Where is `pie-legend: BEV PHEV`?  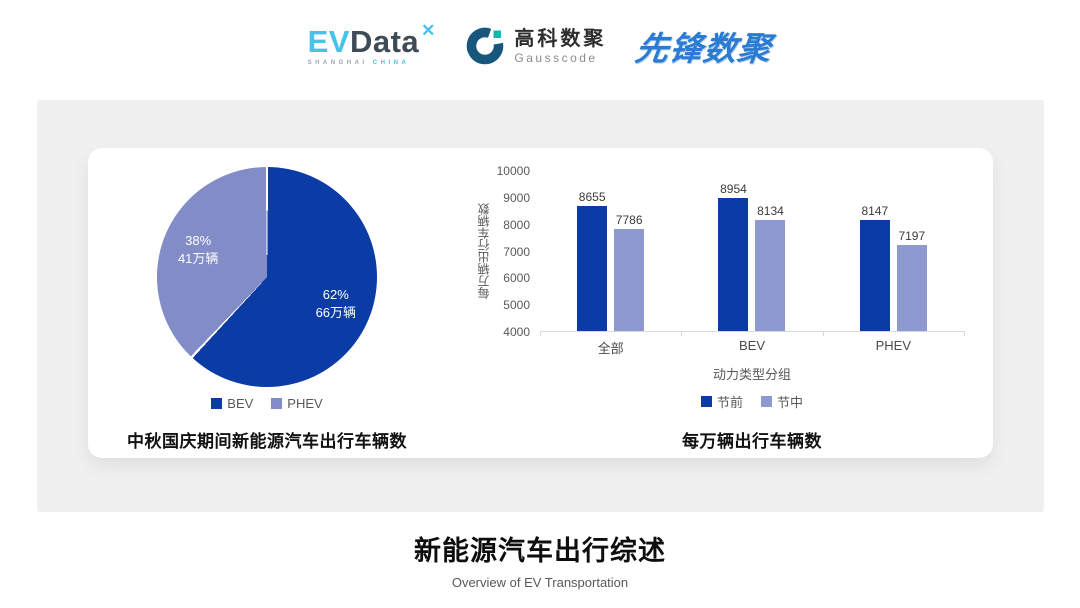
pie-legend: BEV PHEV is located at coordinates (267, 403).